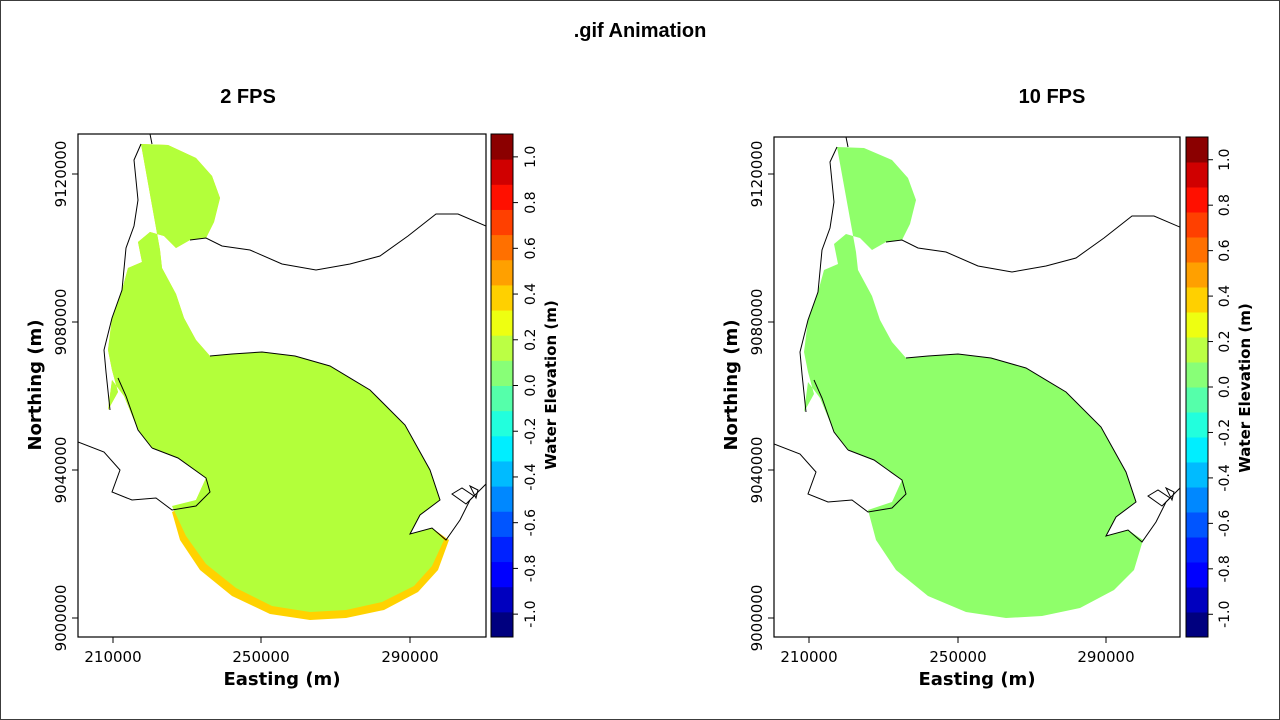 The height and width of the screenshot is (720, 1280). What do you see at coordinates (1042, 448) in the screenshot?
I see `coastline-east` at bounding box center [1042, 448].